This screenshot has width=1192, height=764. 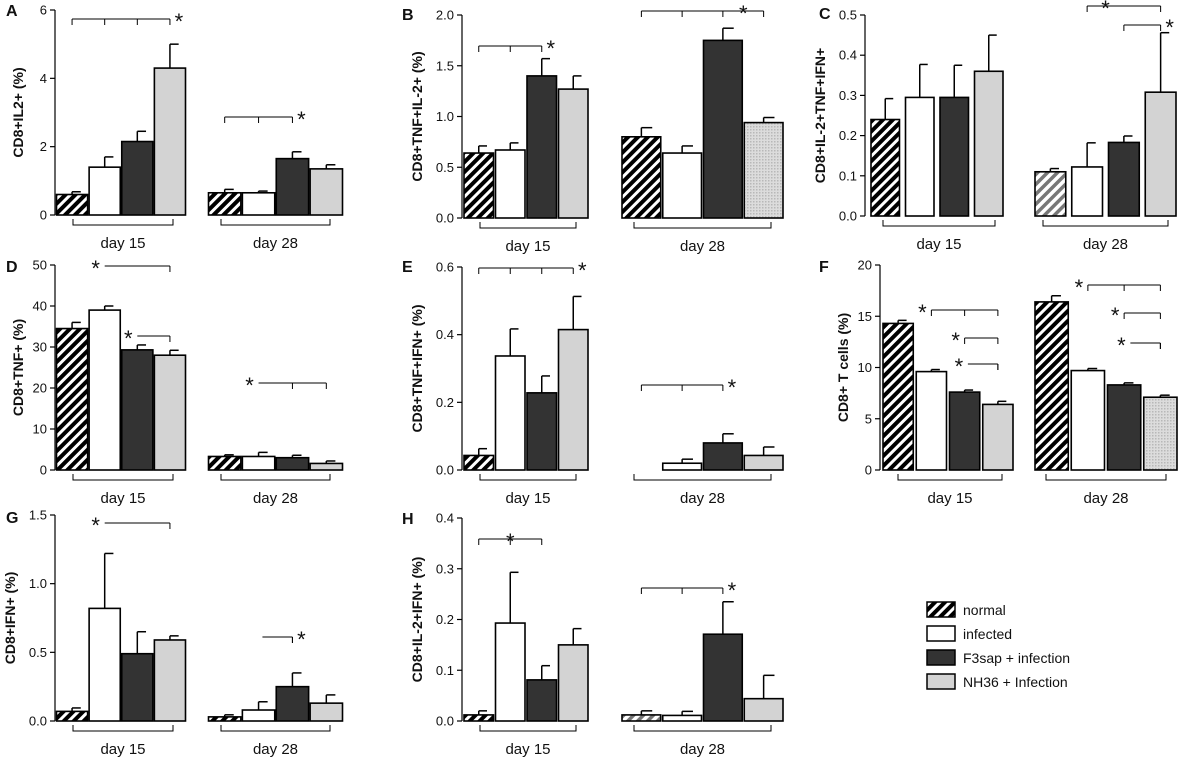 What do you see at coordinates (43, 78) in the screenshot?
I see `y-tick-label: 4` at bounding box center [43, 78].